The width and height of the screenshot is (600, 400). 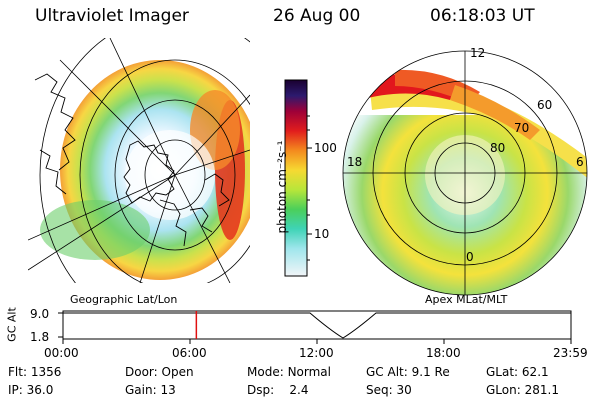 What do you see at coordinates (498, 148) in the screenshot?
I see `mlat-label-80: 80` at bounding box center [498, 148].